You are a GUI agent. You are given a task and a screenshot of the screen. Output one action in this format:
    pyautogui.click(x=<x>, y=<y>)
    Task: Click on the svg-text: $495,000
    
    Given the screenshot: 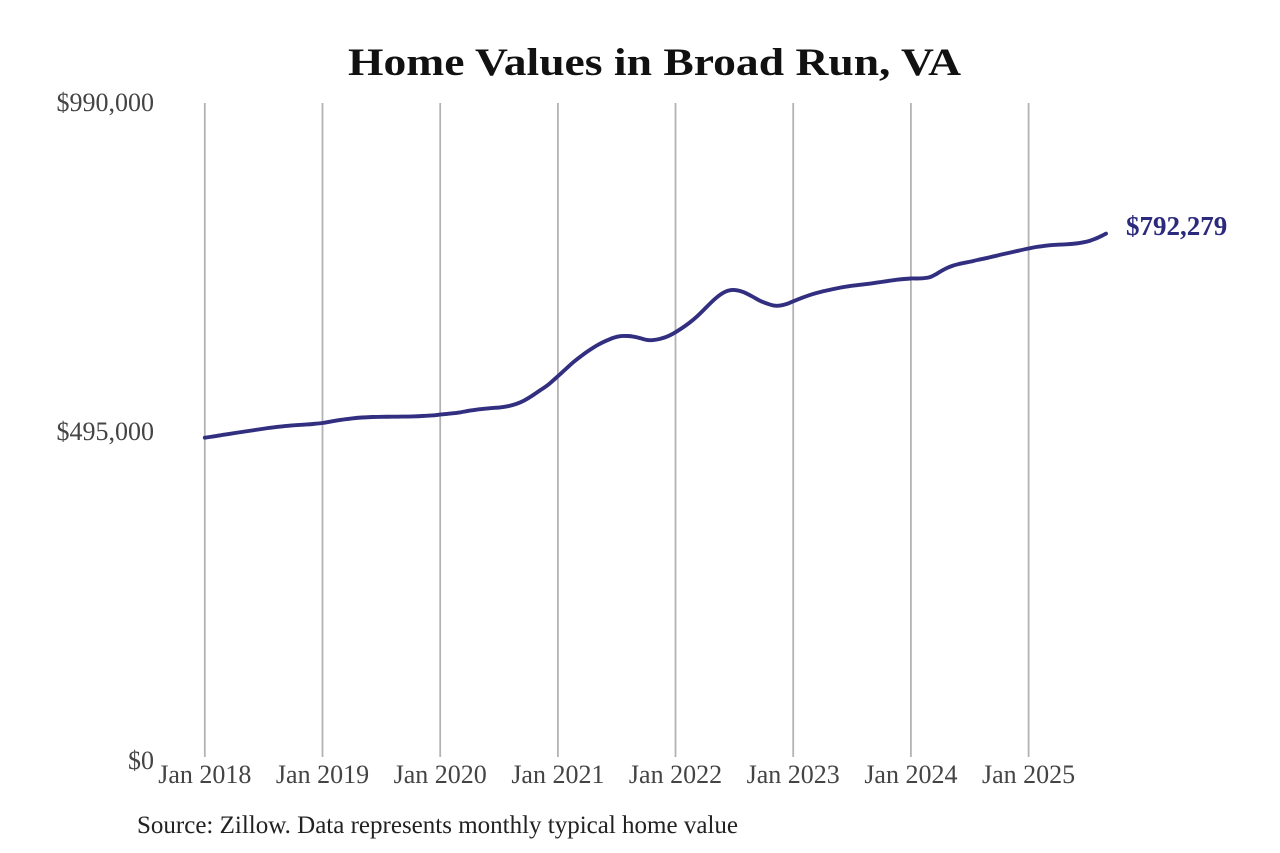 What is the action you would take?
    pyautogui.click(x=106, y=431)
    